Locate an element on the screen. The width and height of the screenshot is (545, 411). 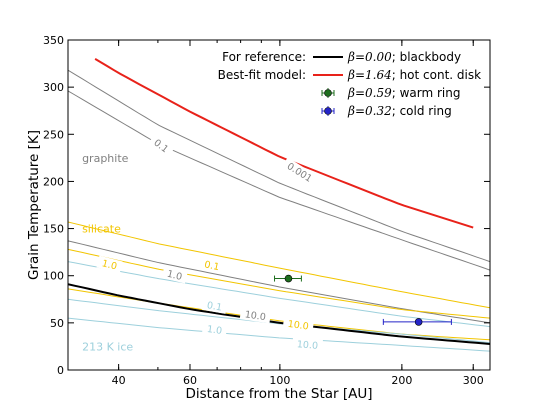
curve-label-lbl-ice-10: 10.0 is located at coordinates (307, 344).